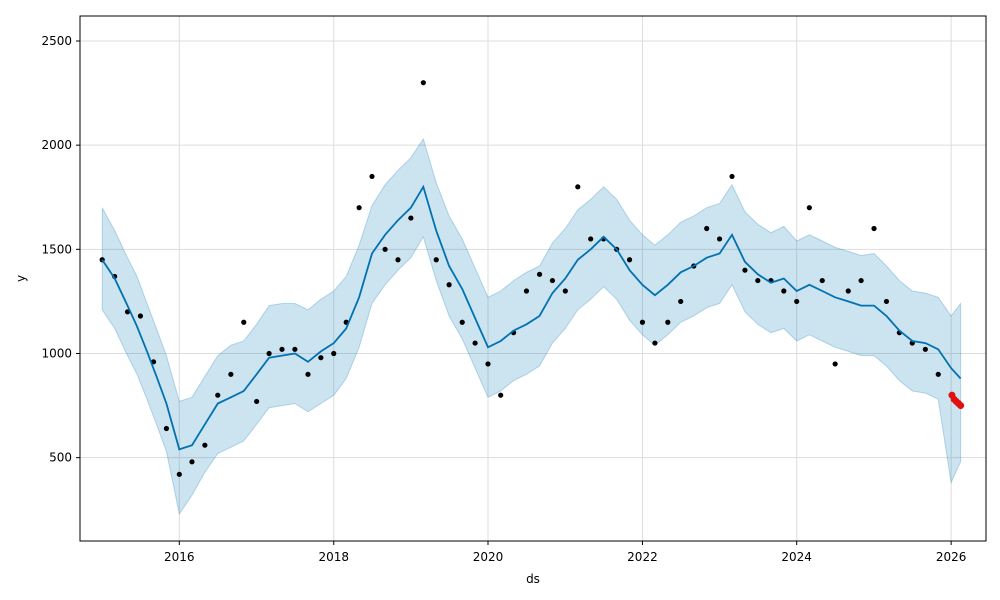  Describe the element at coordinates (179, 557) in the screenshot. I see `x-tick-label: 2016` at that location.